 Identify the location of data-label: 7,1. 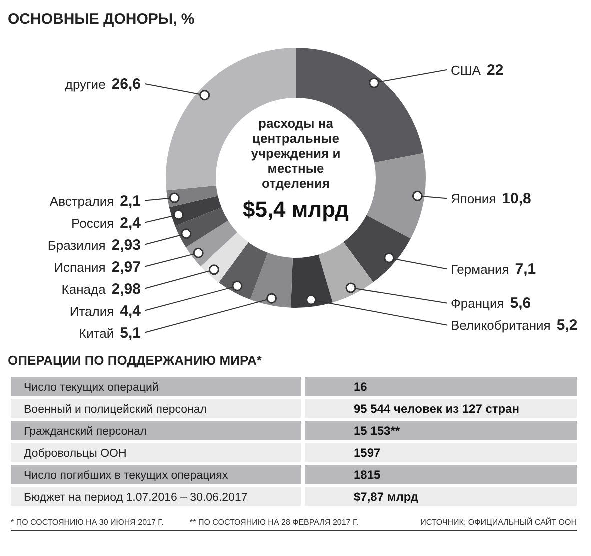
(525, 269).